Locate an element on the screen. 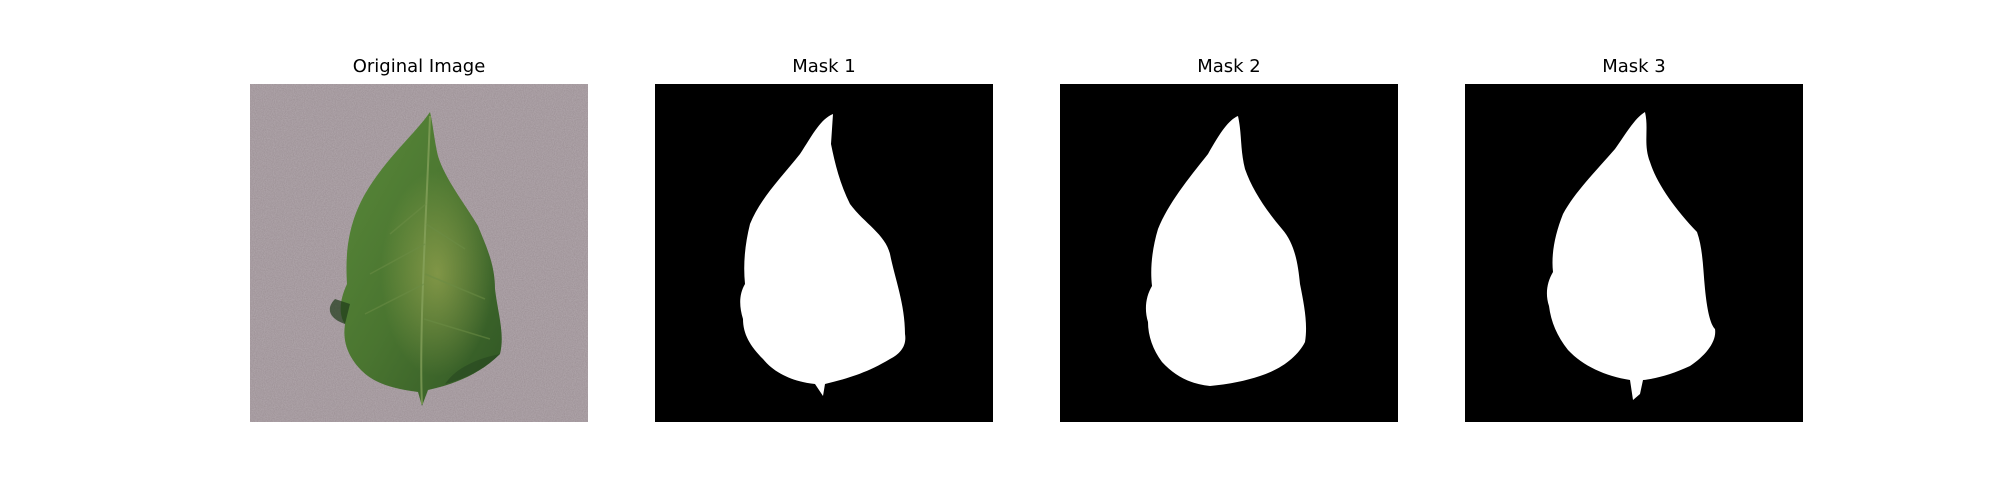  mask-3-leaf-region is located at coordinates (1631, 256).